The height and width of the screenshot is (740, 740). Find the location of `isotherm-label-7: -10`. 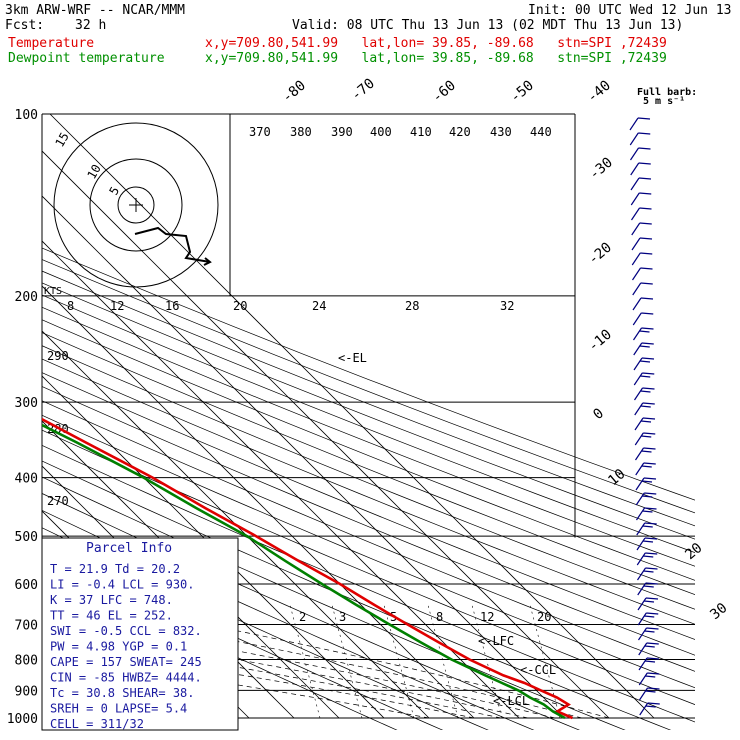

isotherm-label-7: -10 is located at coordinates (600, 341).